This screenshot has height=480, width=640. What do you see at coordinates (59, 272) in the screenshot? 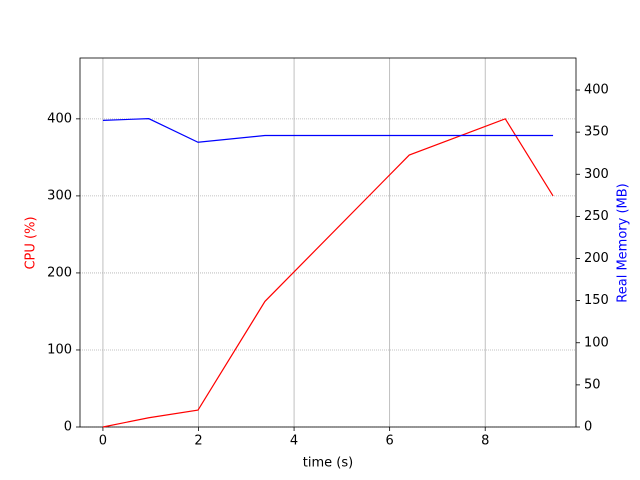
I see `y-tick-label: 200` at bounding box center [59, 272].